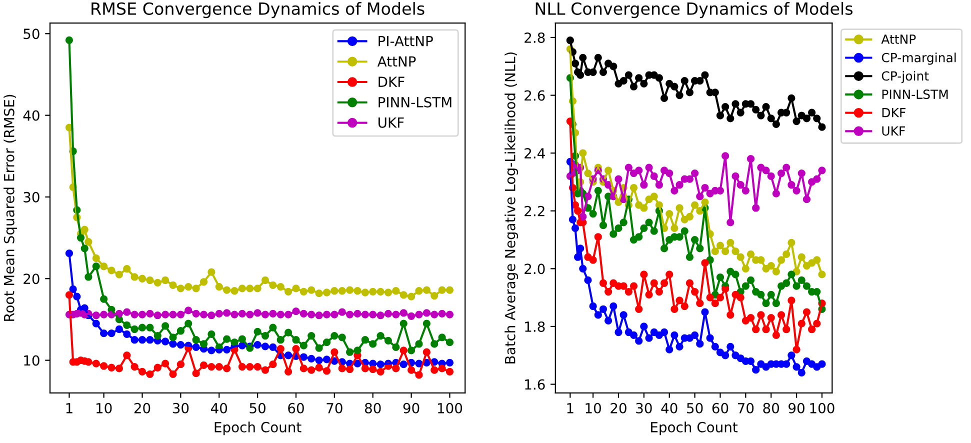 The image size is (971, 443). What do you see at coordinates (905, 77) in the screenshot?
I see `legend-label: CP-joint` at bounding box center [905, 77].